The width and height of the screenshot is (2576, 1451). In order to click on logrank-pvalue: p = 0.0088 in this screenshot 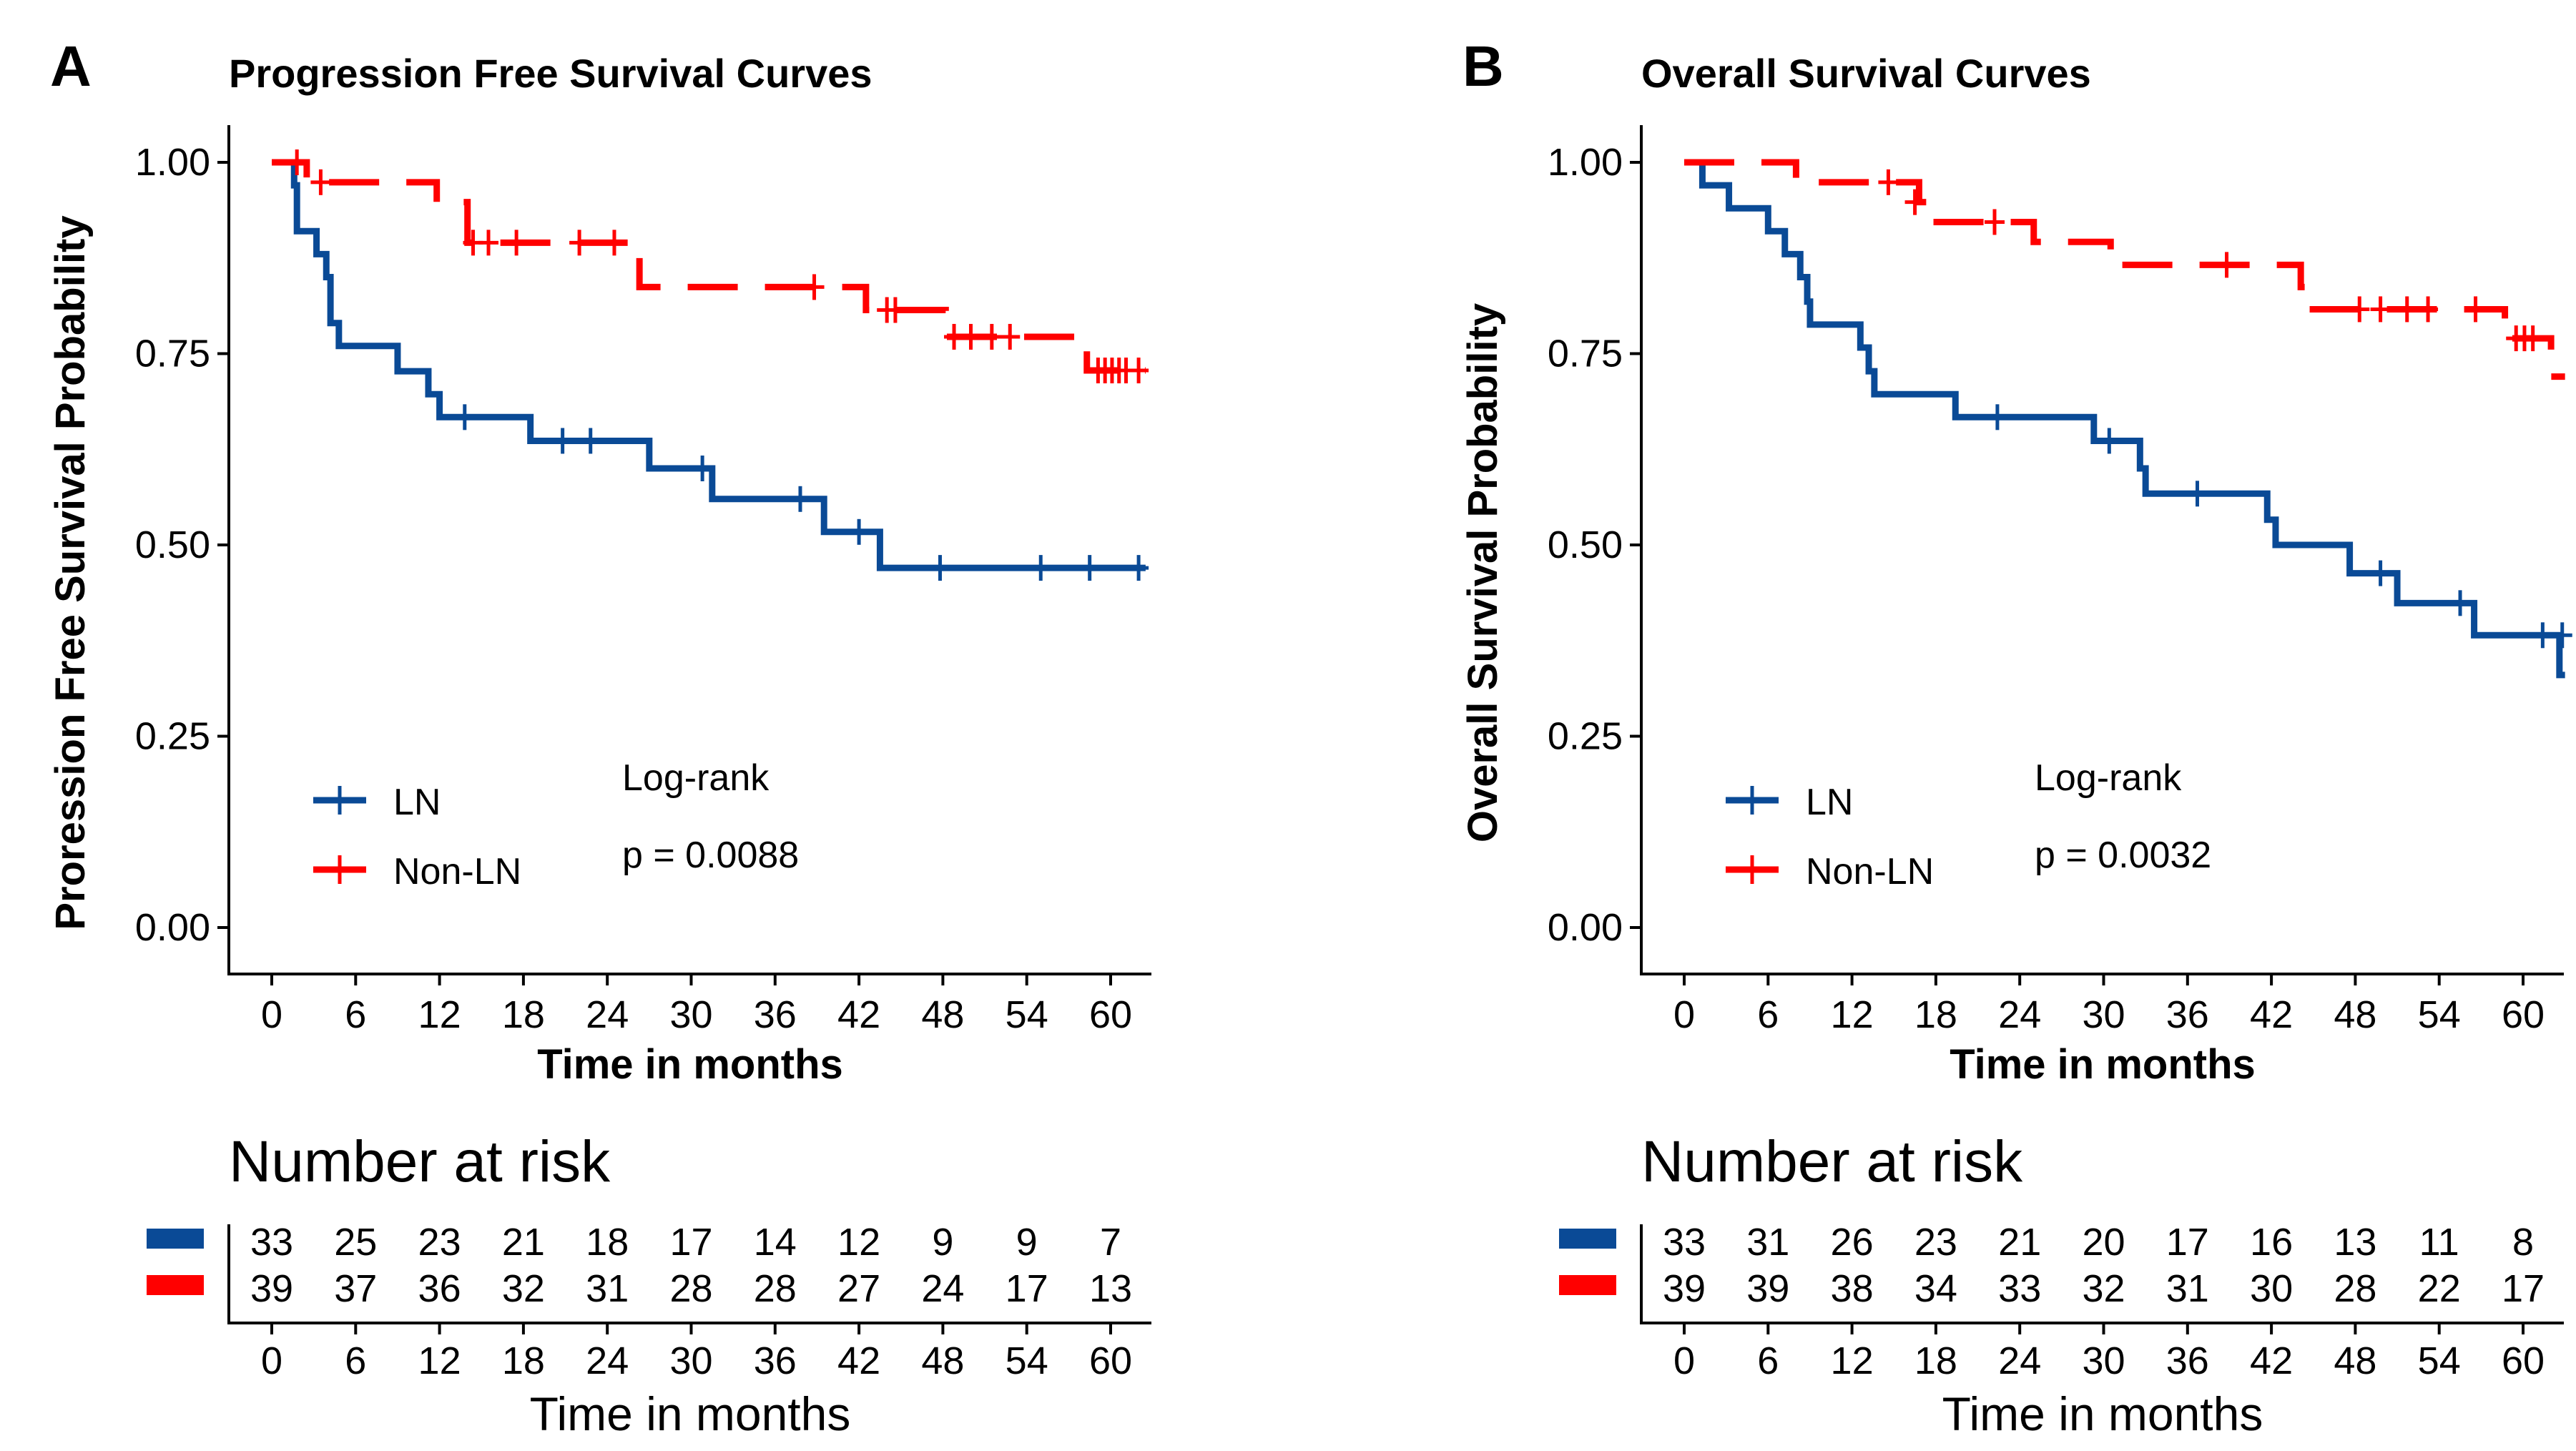, I will do `click(711, 855)`.